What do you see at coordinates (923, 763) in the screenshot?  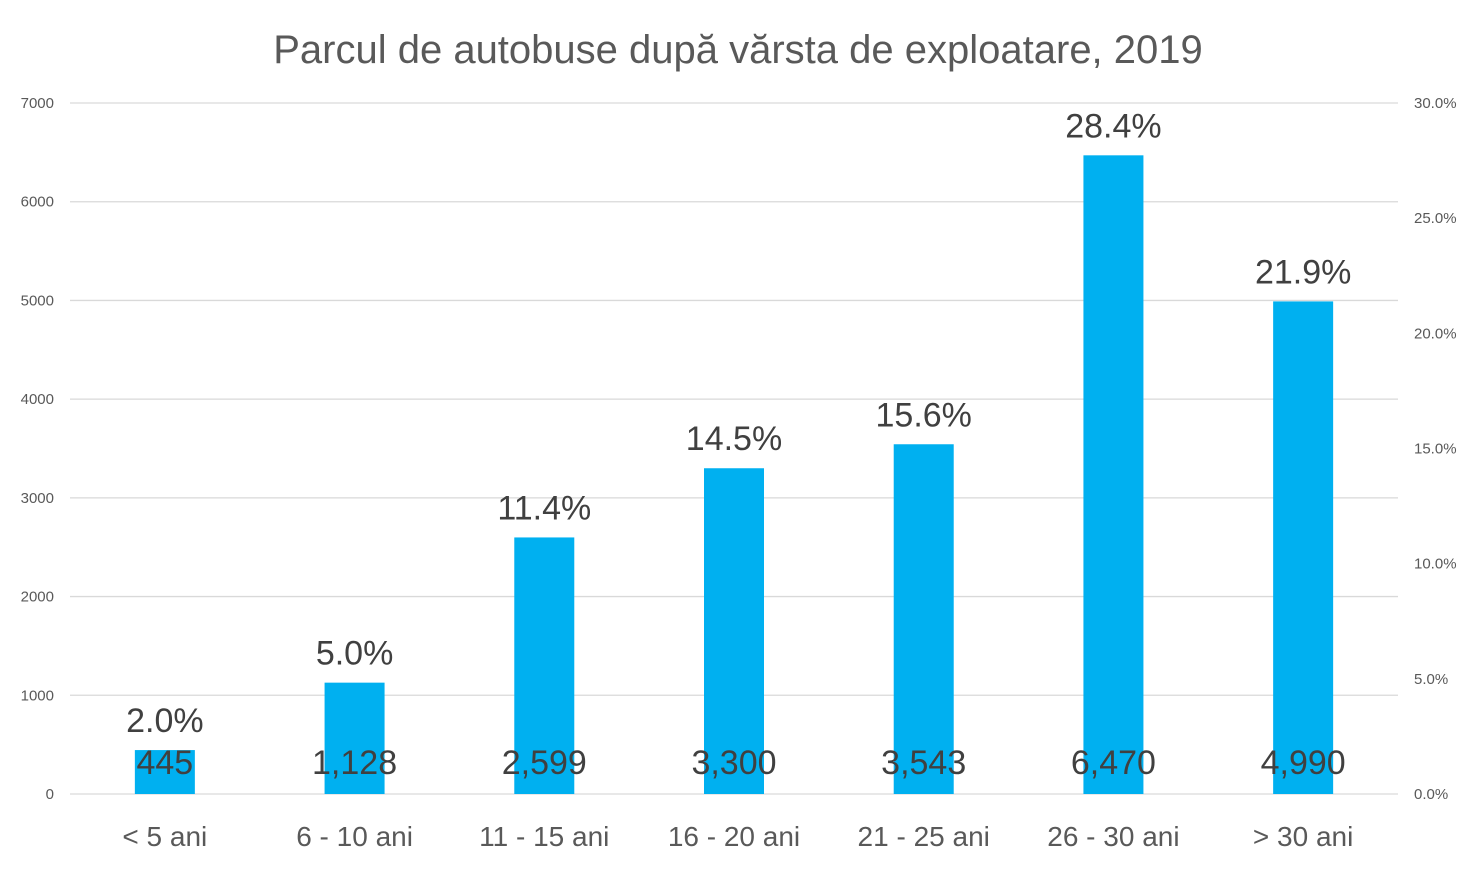 I see `value-label: 3,543` at bounding box center [923, 763].